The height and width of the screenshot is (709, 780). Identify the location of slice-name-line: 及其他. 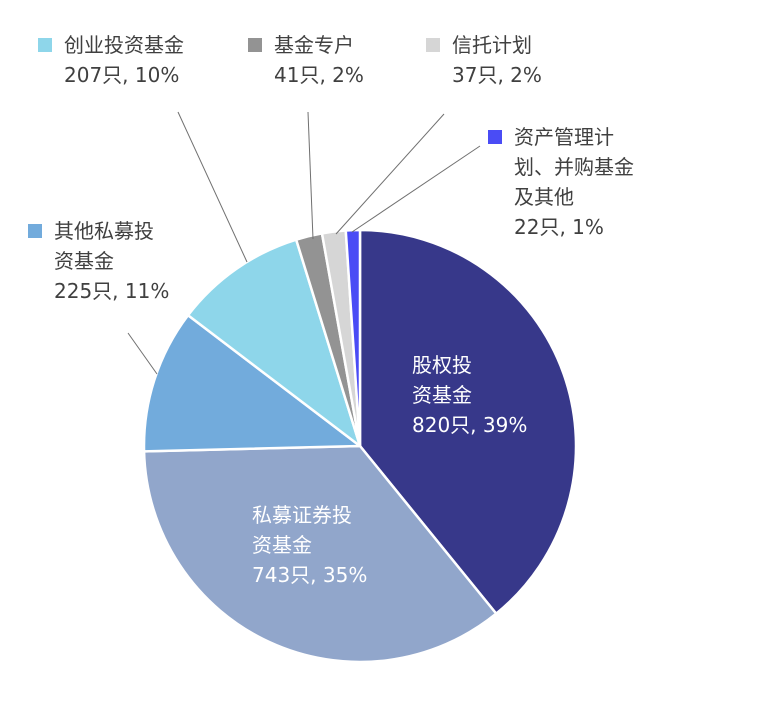
(544, 197).